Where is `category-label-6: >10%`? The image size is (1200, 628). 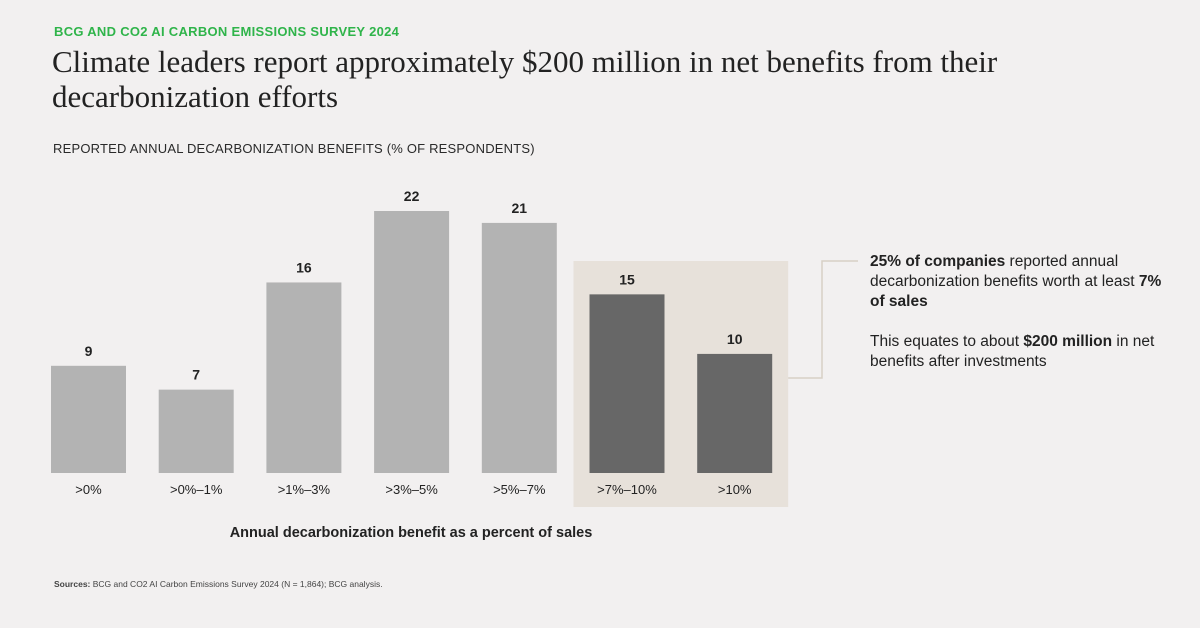
category-label-6: >10% is located at coordinates (735, 489).